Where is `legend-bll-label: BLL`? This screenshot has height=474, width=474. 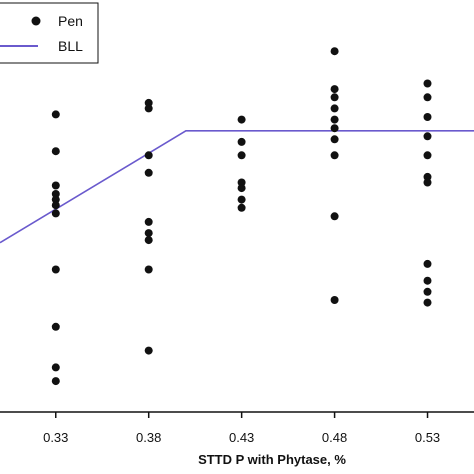 legend-bll-label: BLL is located at coordinates (70, 46).